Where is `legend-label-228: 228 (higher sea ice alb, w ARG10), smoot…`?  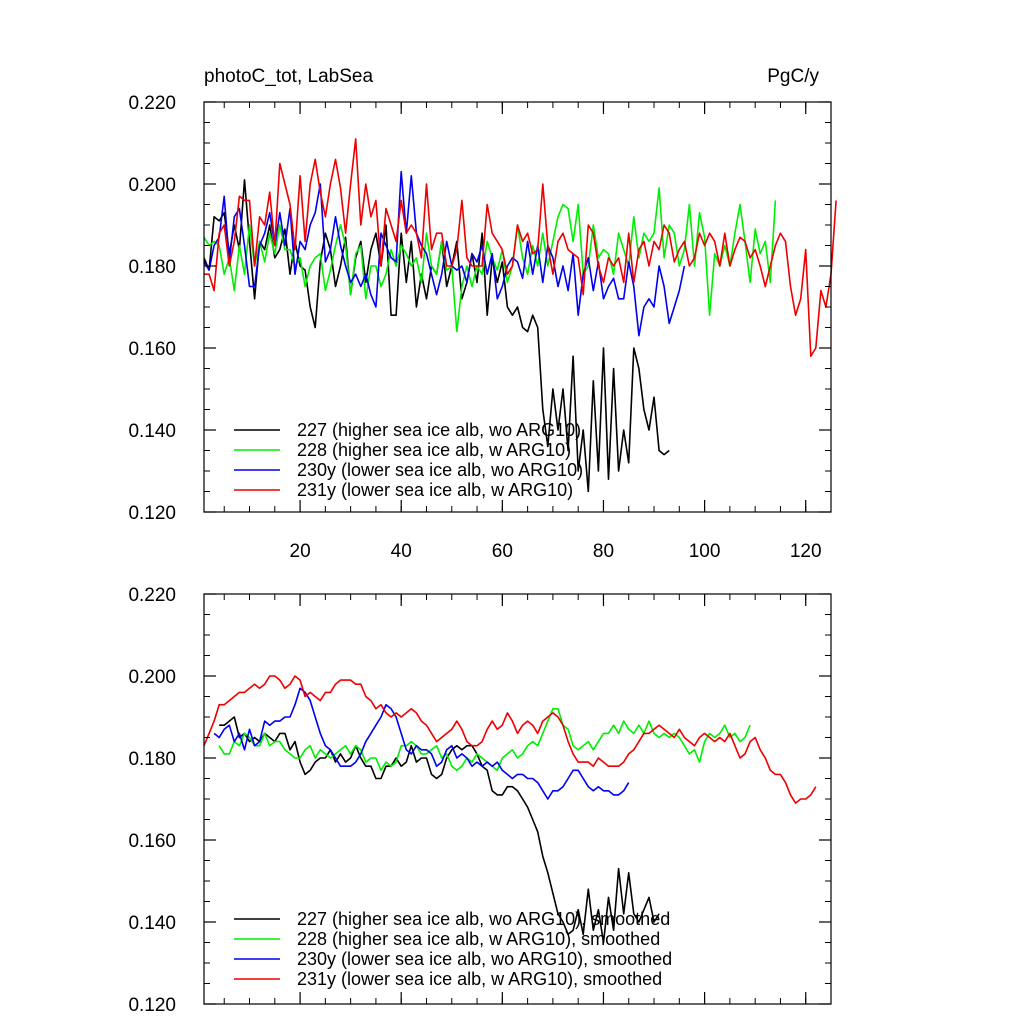 legend-label-228: 228 (higher sea ice alb, w ARG10), smoot… is located at coordinates (478, 939).